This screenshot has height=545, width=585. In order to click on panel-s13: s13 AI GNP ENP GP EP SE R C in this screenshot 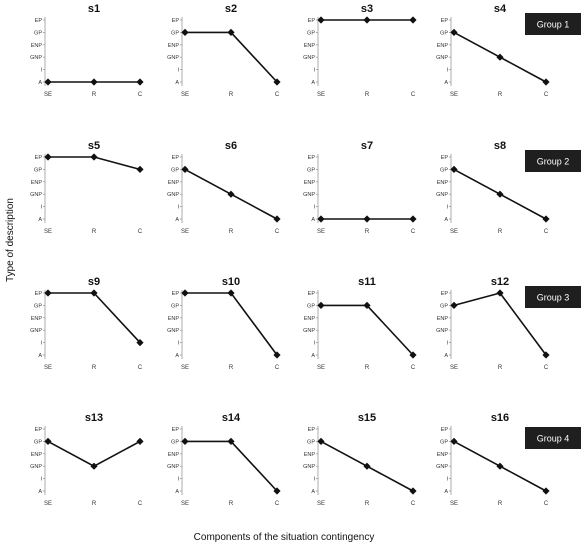, I will do `click(87, 459)`.